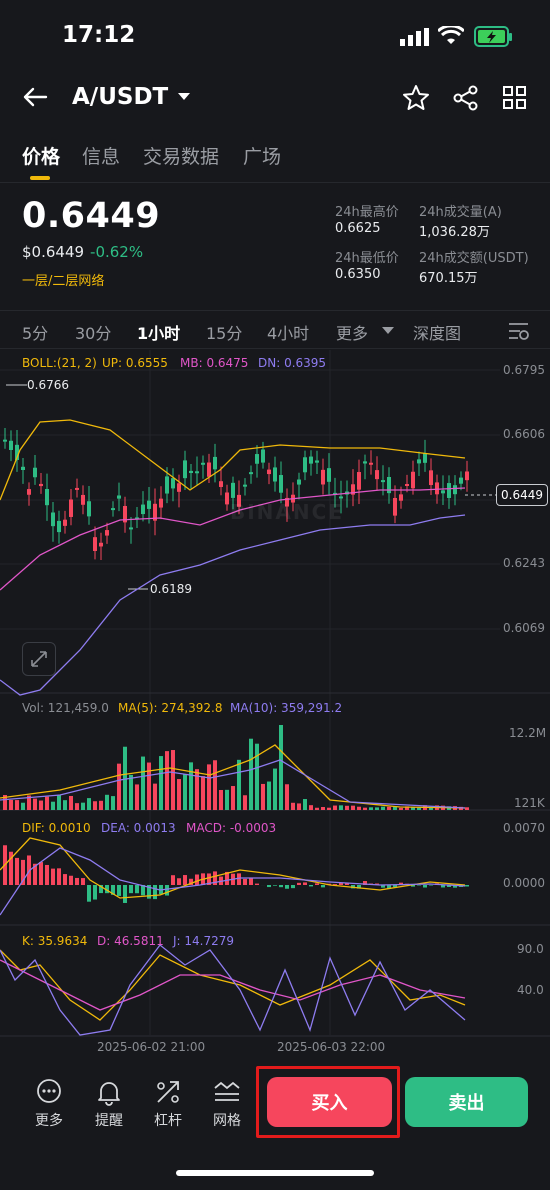 This screenshot has width=550, height=1190. Describe the element at coordinates (39, 659) in the screenshot. I see `fullscreen-button` at that location.